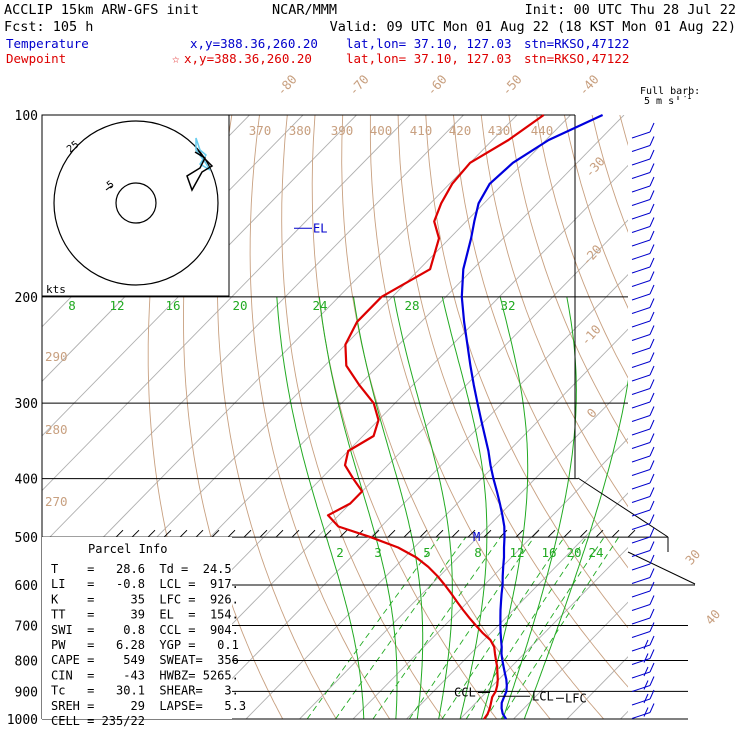 The height and width of the screenshot is (740, 740). What do you see at coordinates (300, 130) in the screenshot?
I see `theta-label: 380` at bounding box center [300, 130].